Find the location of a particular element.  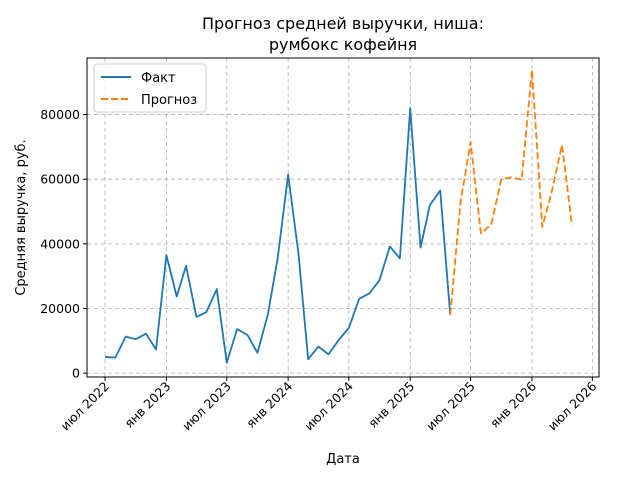

y-axis-ticks: 0 20000 40000 60000 80000 is located at coordinates (63, 244).